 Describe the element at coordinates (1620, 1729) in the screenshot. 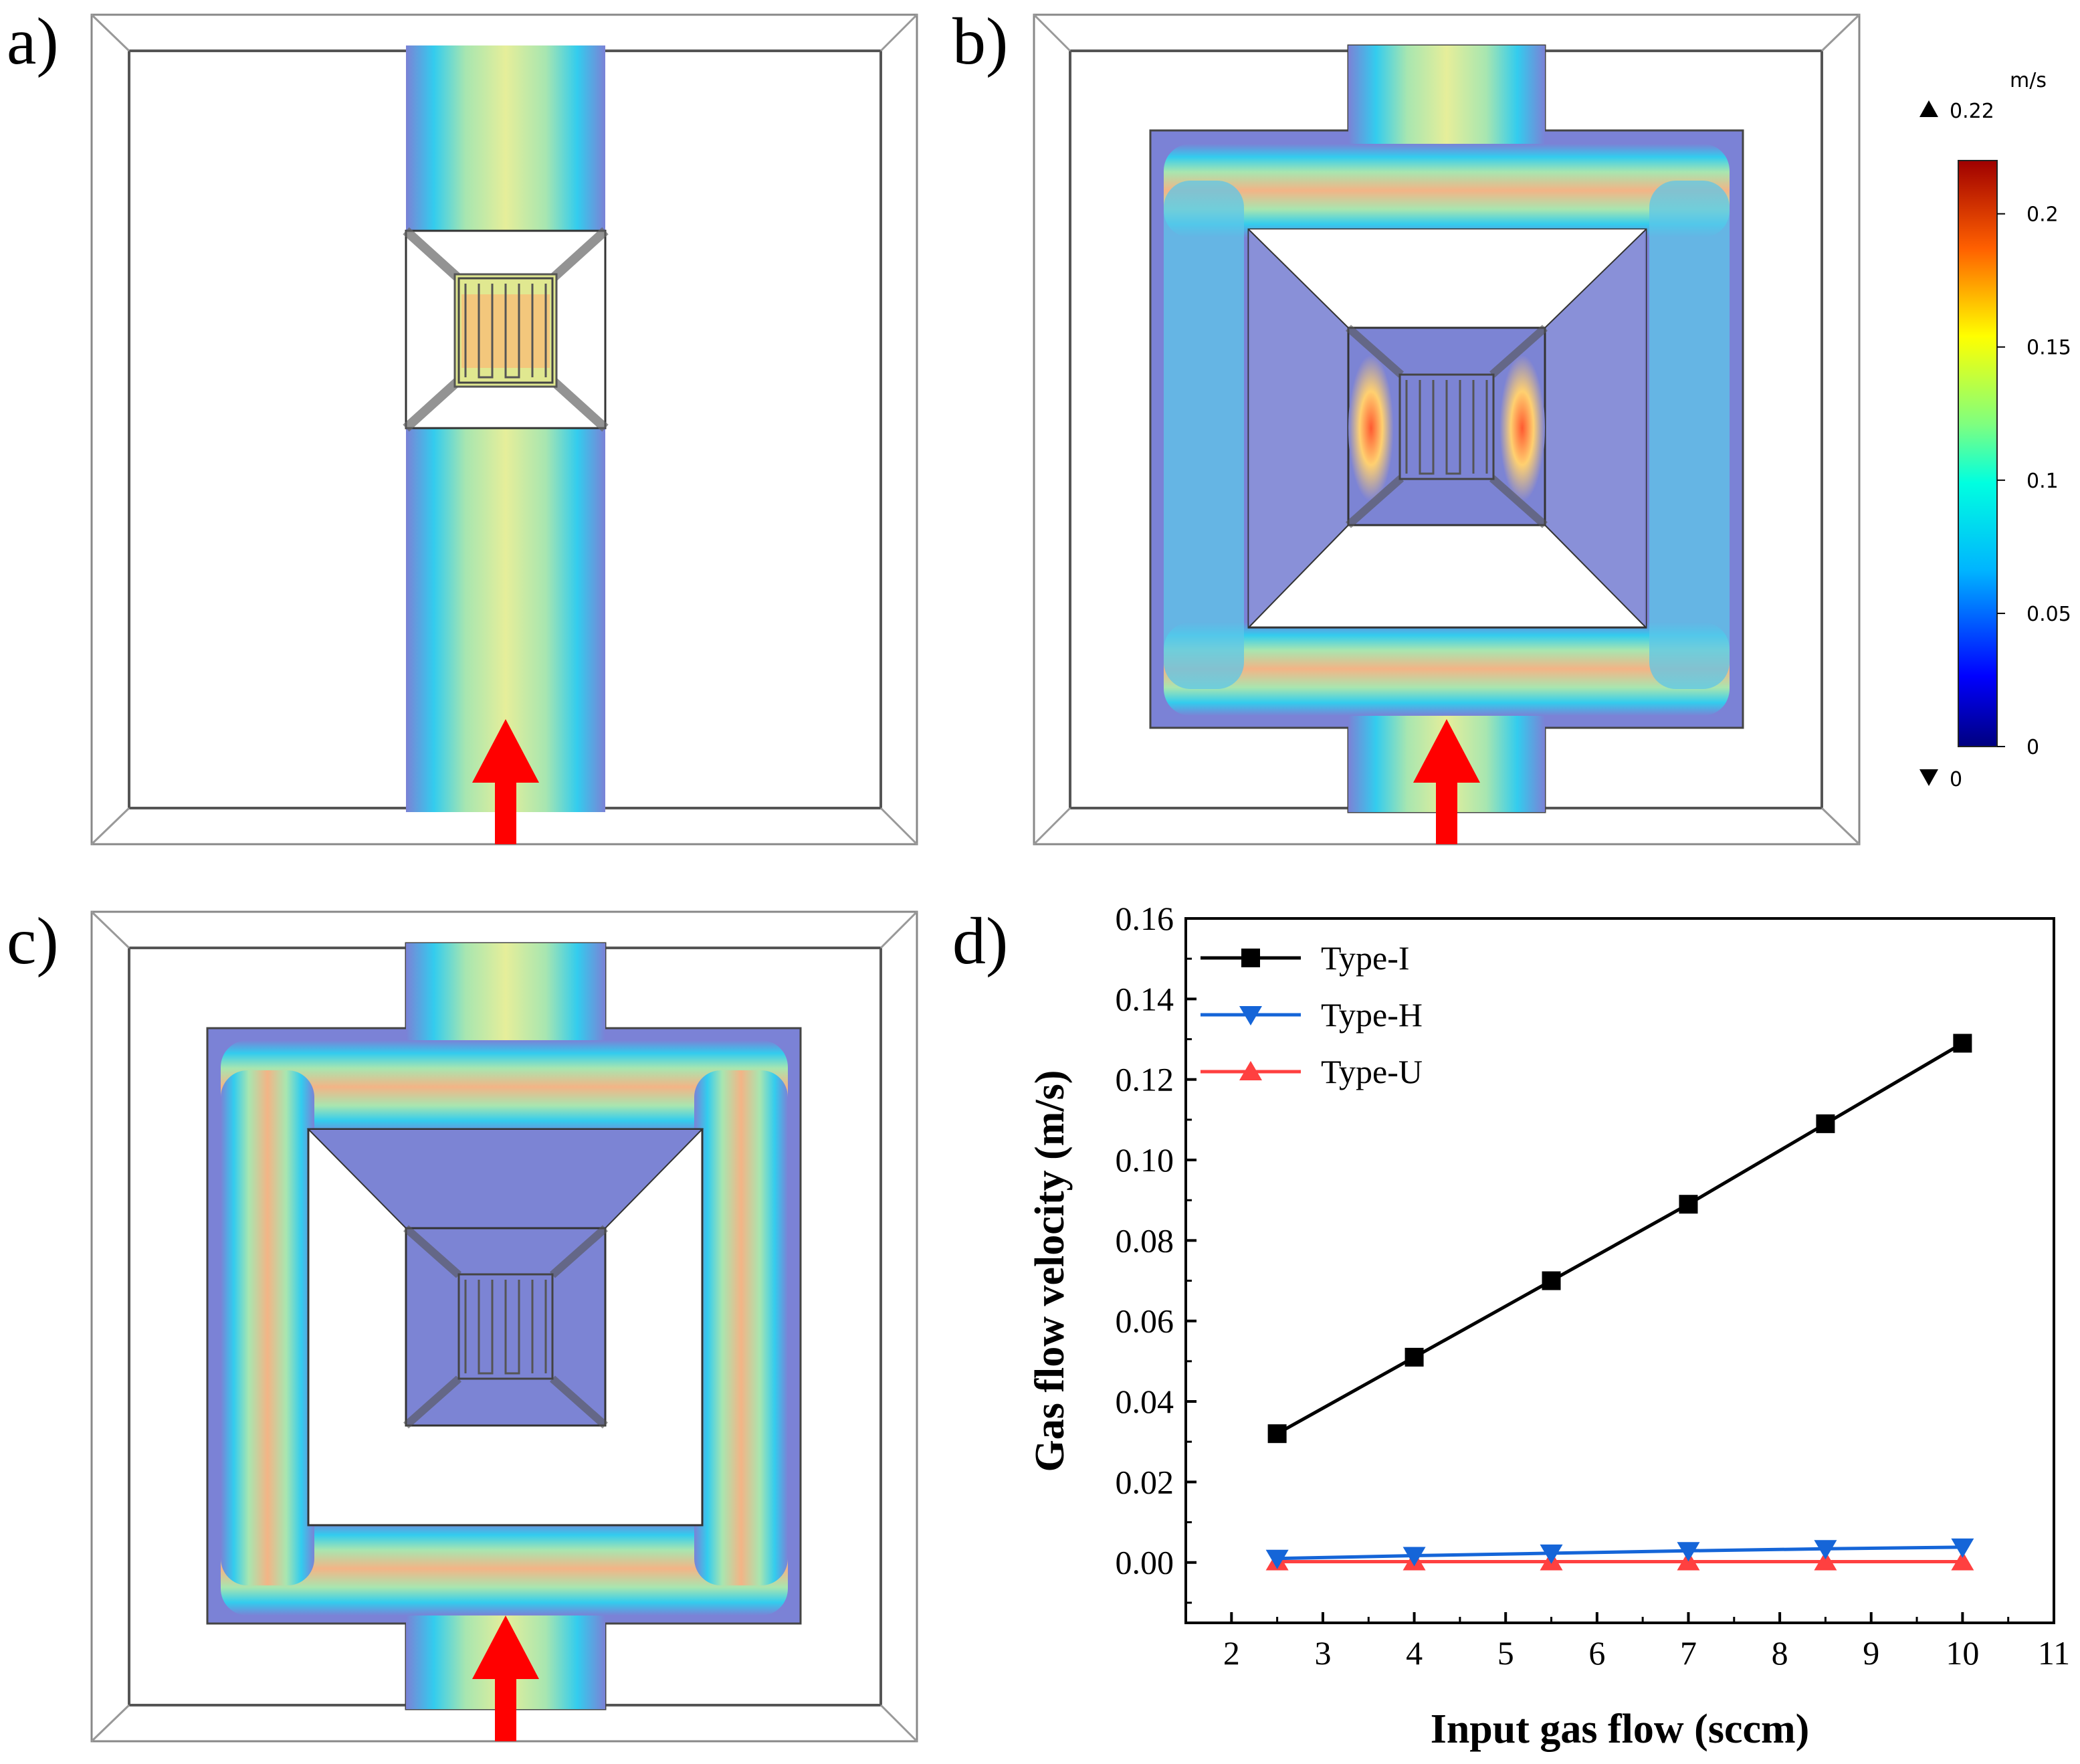

I see `x-axis-title: Input gas flow (sccm)` at that location.